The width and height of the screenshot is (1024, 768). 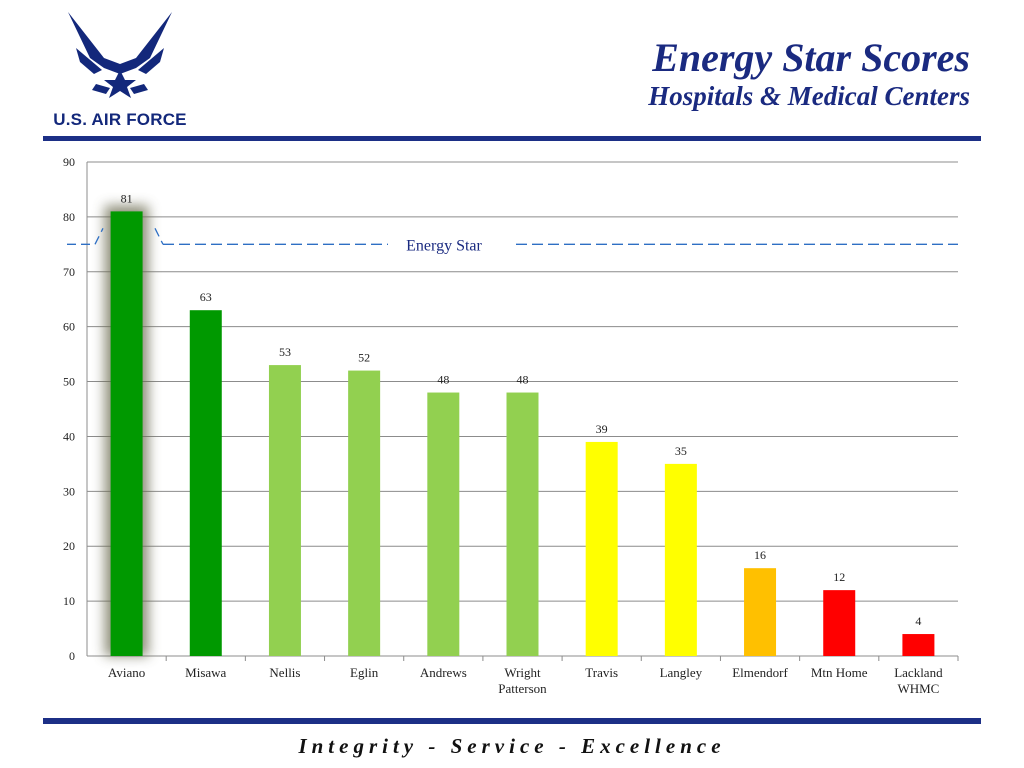 What do you see at coordinates (69, 162) in the screenshot?
I see `y-tick-label: 90` at bounding box center [69, 162].